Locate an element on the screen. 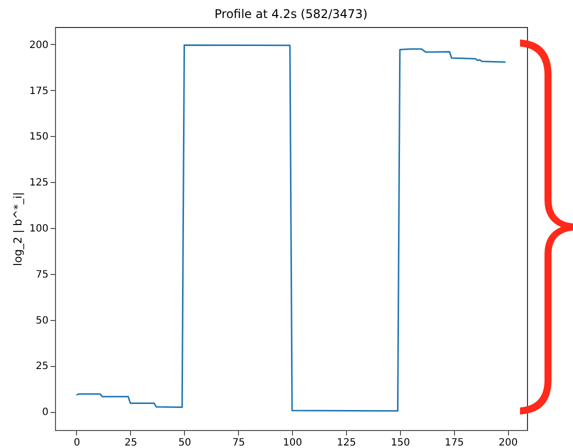 The width and height of the screenshot is (573, 448). y-axis-title: log_2 | b^*_i| is located at coordinates (17, 229).